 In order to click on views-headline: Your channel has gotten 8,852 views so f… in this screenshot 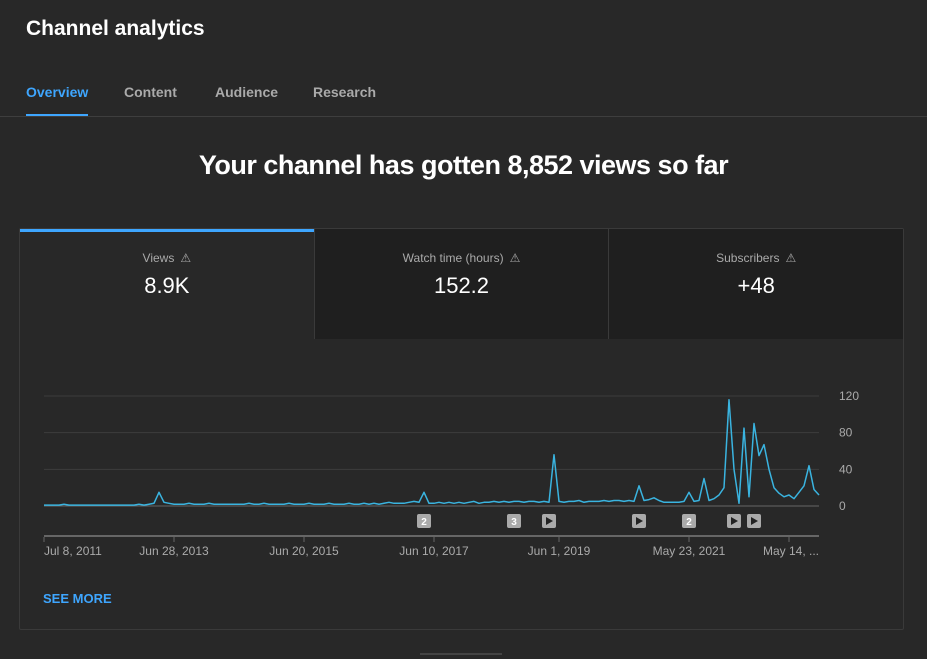, I will do `click(463, 165)`.